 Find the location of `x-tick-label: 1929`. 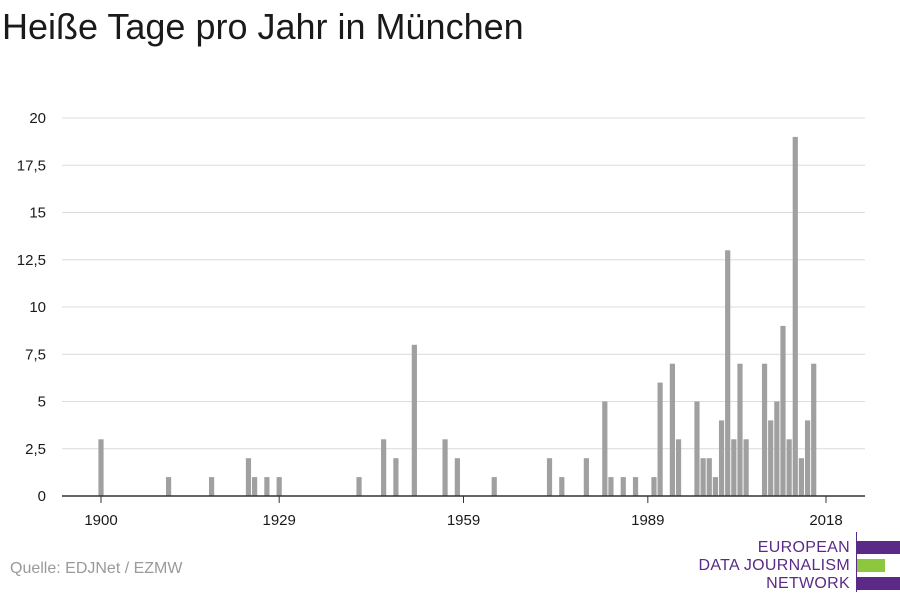

x-tick-label: 1929 is located at coordinates (278, 520).